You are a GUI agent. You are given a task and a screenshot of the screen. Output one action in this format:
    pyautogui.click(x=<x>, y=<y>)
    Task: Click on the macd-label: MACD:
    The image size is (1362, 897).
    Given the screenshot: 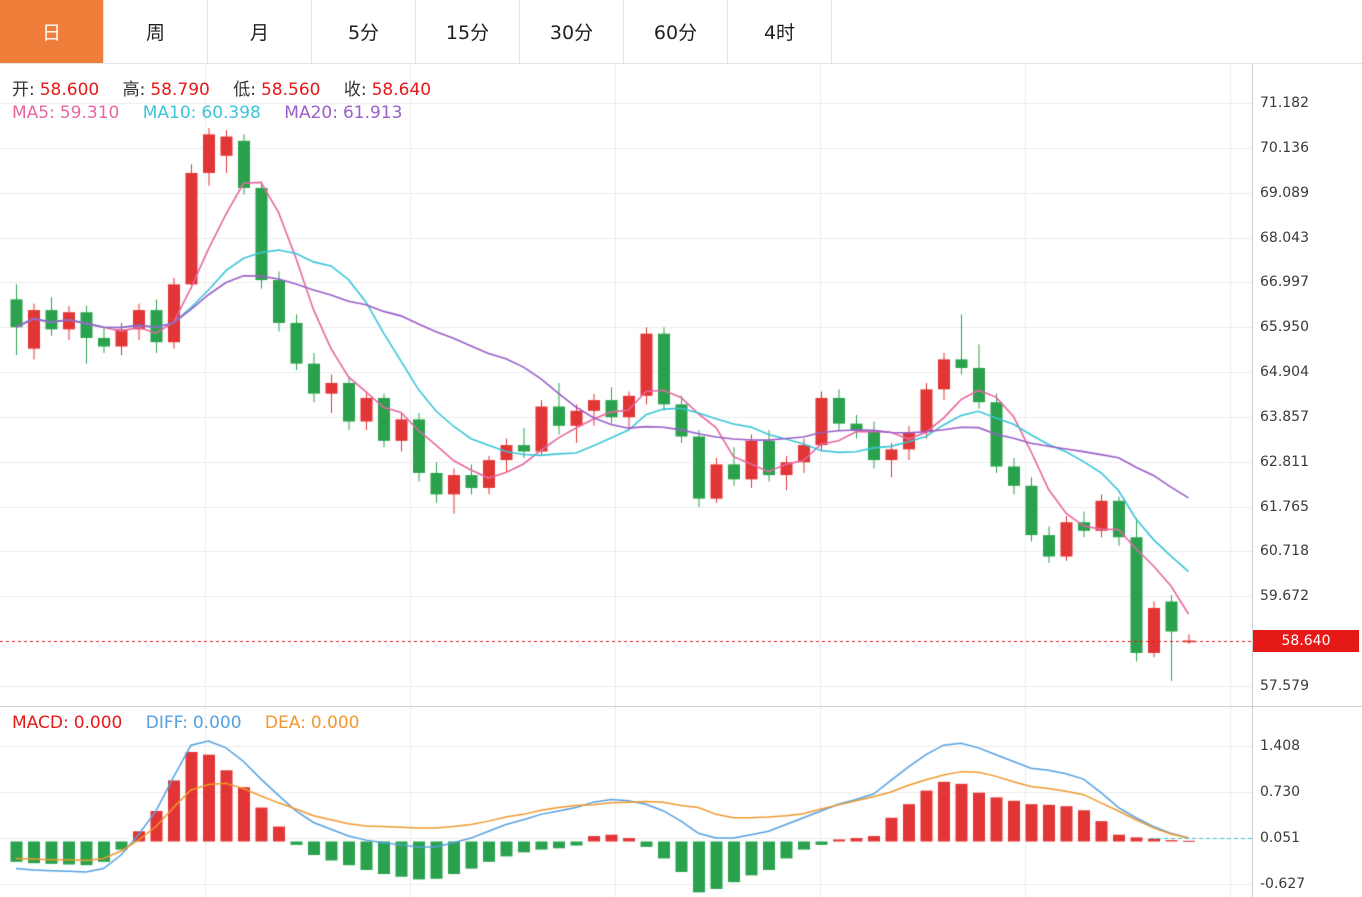 What is the action you would take?
    pyautogui.click(x=40, y=723)
    